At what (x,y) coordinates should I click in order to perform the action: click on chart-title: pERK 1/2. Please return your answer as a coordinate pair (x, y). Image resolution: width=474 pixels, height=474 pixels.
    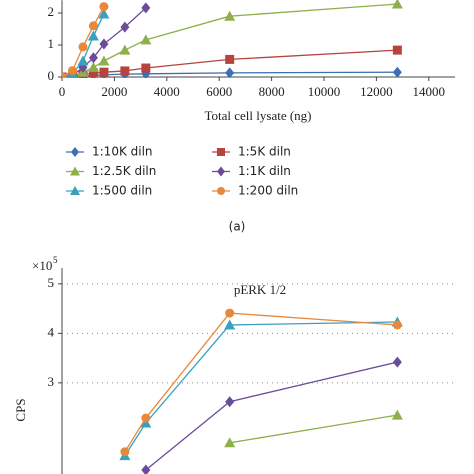
    Looking at the image, I should click on (260, 289).